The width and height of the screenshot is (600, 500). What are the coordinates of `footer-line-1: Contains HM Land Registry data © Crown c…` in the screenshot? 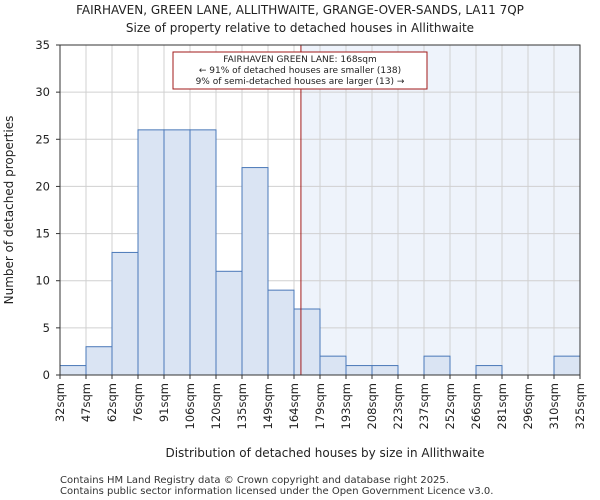 It's located at (254, 480).